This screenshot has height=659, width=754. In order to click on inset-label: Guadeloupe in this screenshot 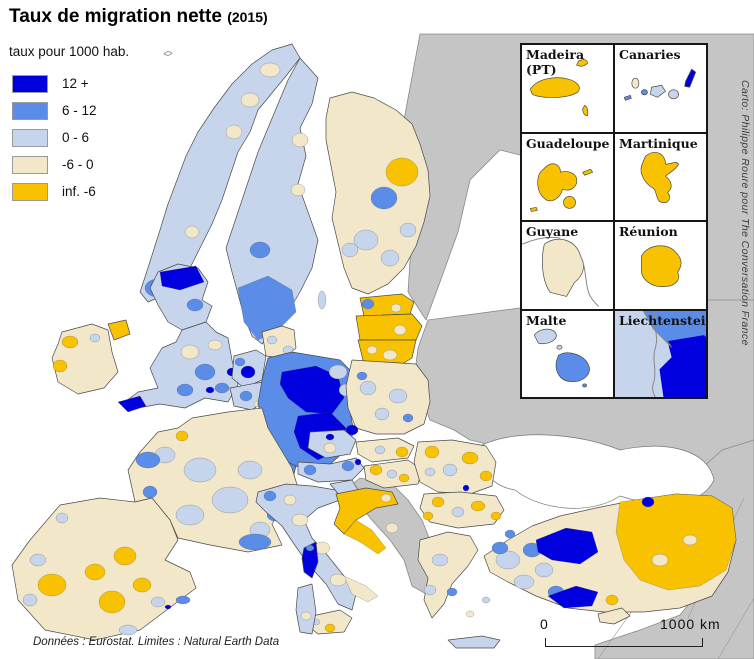, I will do `click(568, 143)`.